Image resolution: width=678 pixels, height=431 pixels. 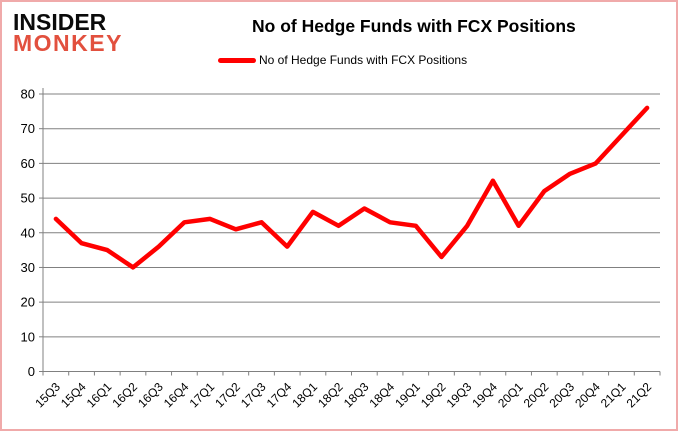 What do you see at coordinates (28, 232) in the screenshot?
I see `svg-text: 40` at bounding box center [28, 232].